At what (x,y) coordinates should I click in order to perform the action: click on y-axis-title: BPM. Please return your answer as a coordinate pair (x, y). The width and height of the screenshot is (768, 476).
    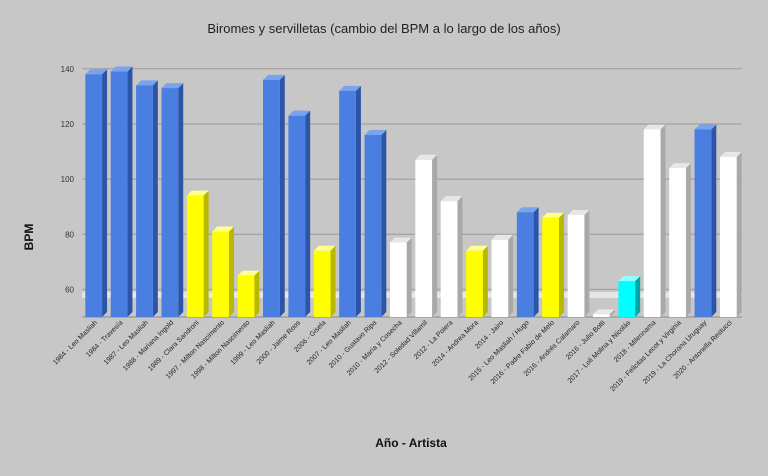
    Looking at the image, I should click on (29, 237).